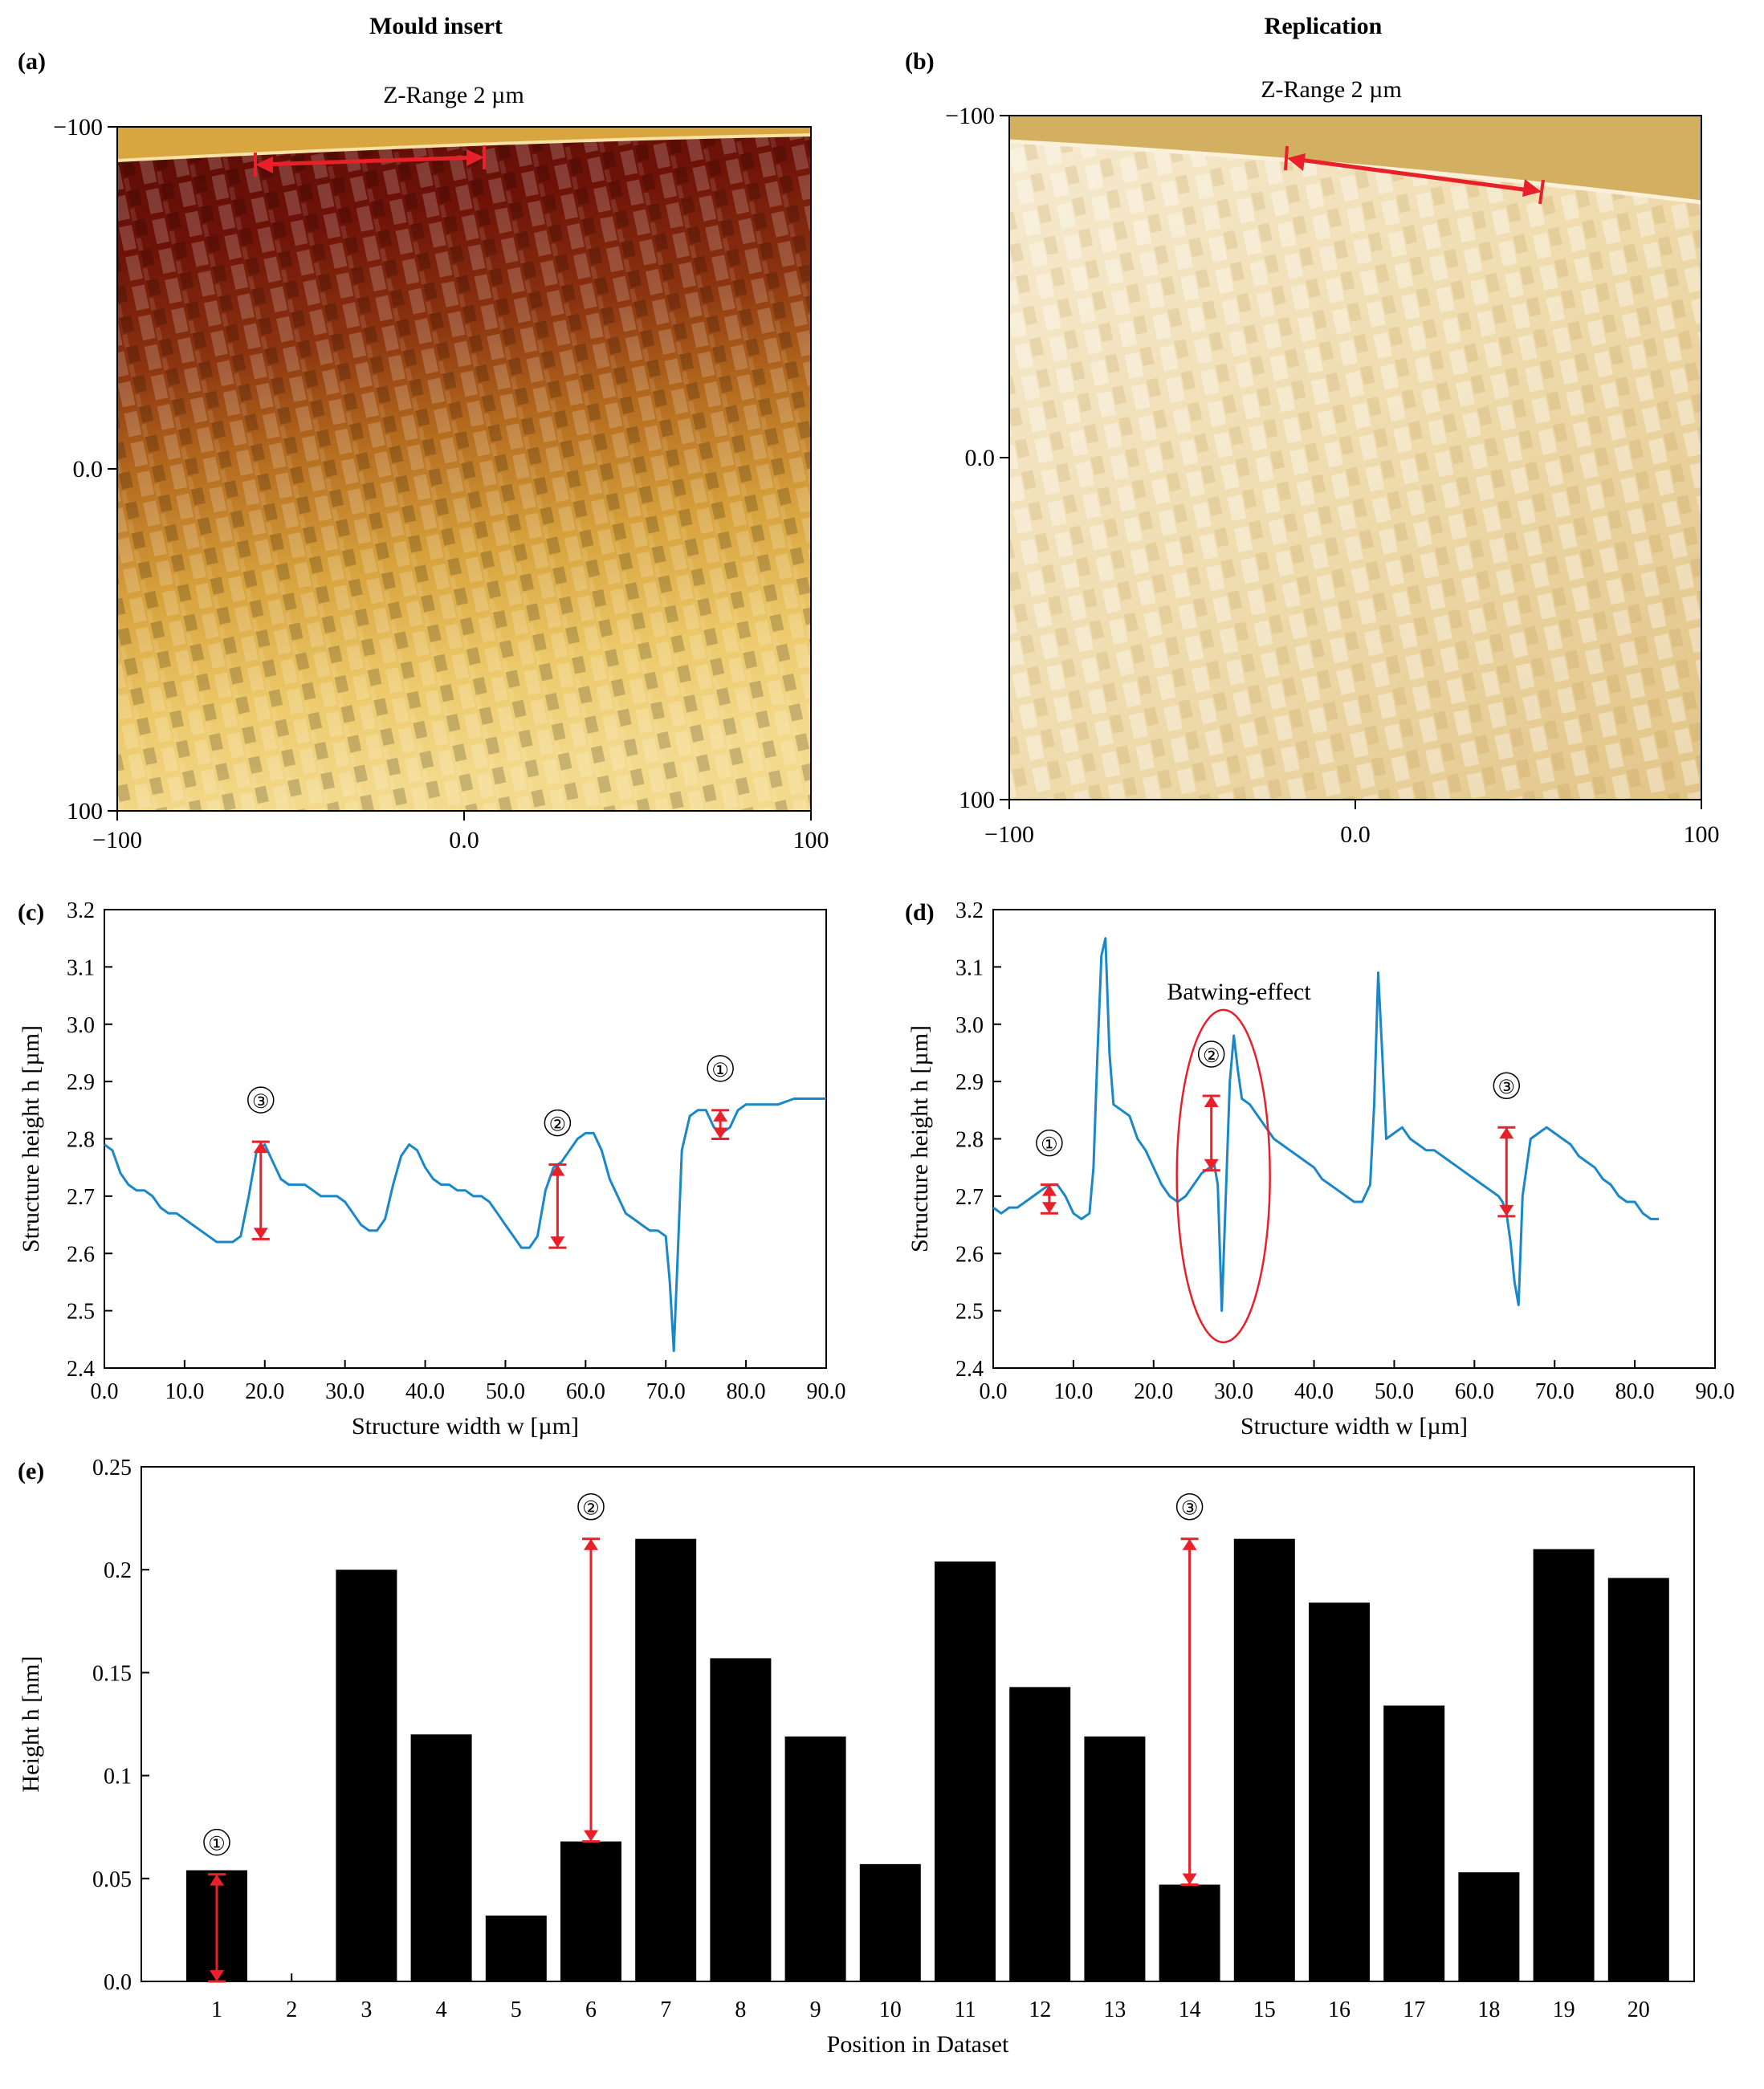  What do you see at coordinates (441, 2009) in the screenshot?
I see `x-tick-label: 4` at bounding box center [441, 2009].